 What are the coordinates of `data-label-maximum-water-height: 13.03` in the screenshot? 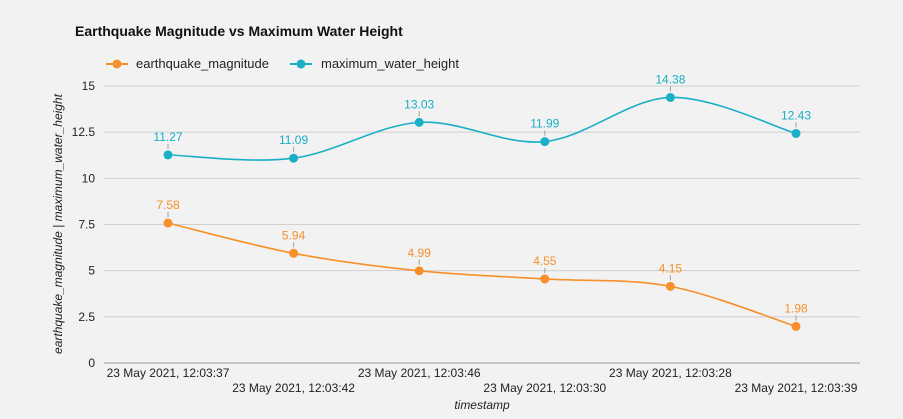 It's located at (419, 104).